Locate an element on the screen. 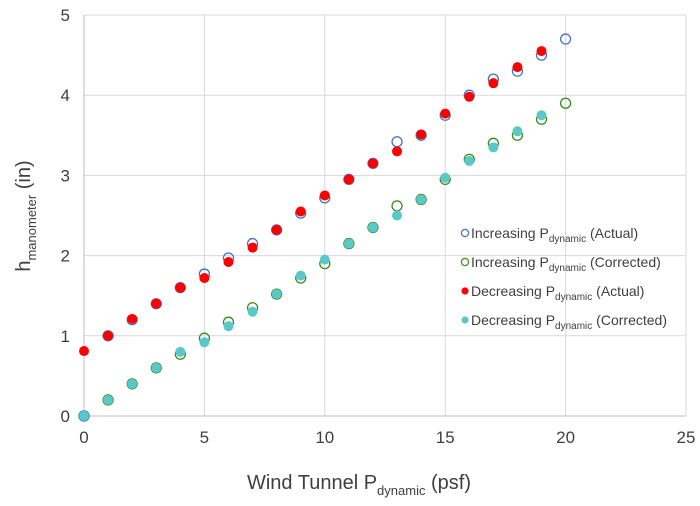 This screenshot has height=506, width=700. y-axis-title-subscript: manometer is located at coordinates (31, 227).